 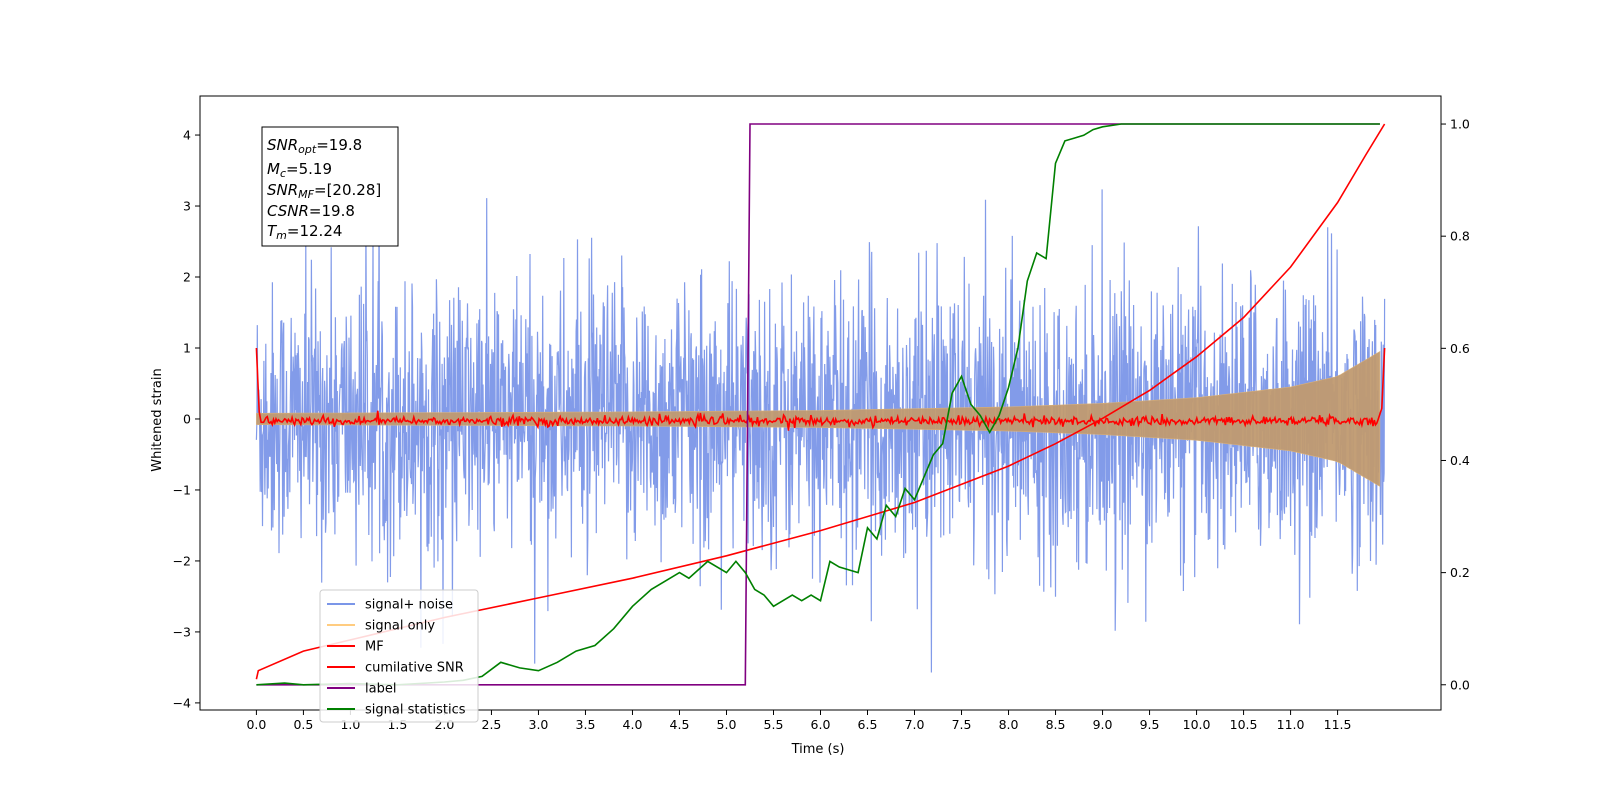 What do you see at coordinates (1056, 724) in the screenshot?
I see `x-tick-label: 8.5` at bounding box center [1056, 724].